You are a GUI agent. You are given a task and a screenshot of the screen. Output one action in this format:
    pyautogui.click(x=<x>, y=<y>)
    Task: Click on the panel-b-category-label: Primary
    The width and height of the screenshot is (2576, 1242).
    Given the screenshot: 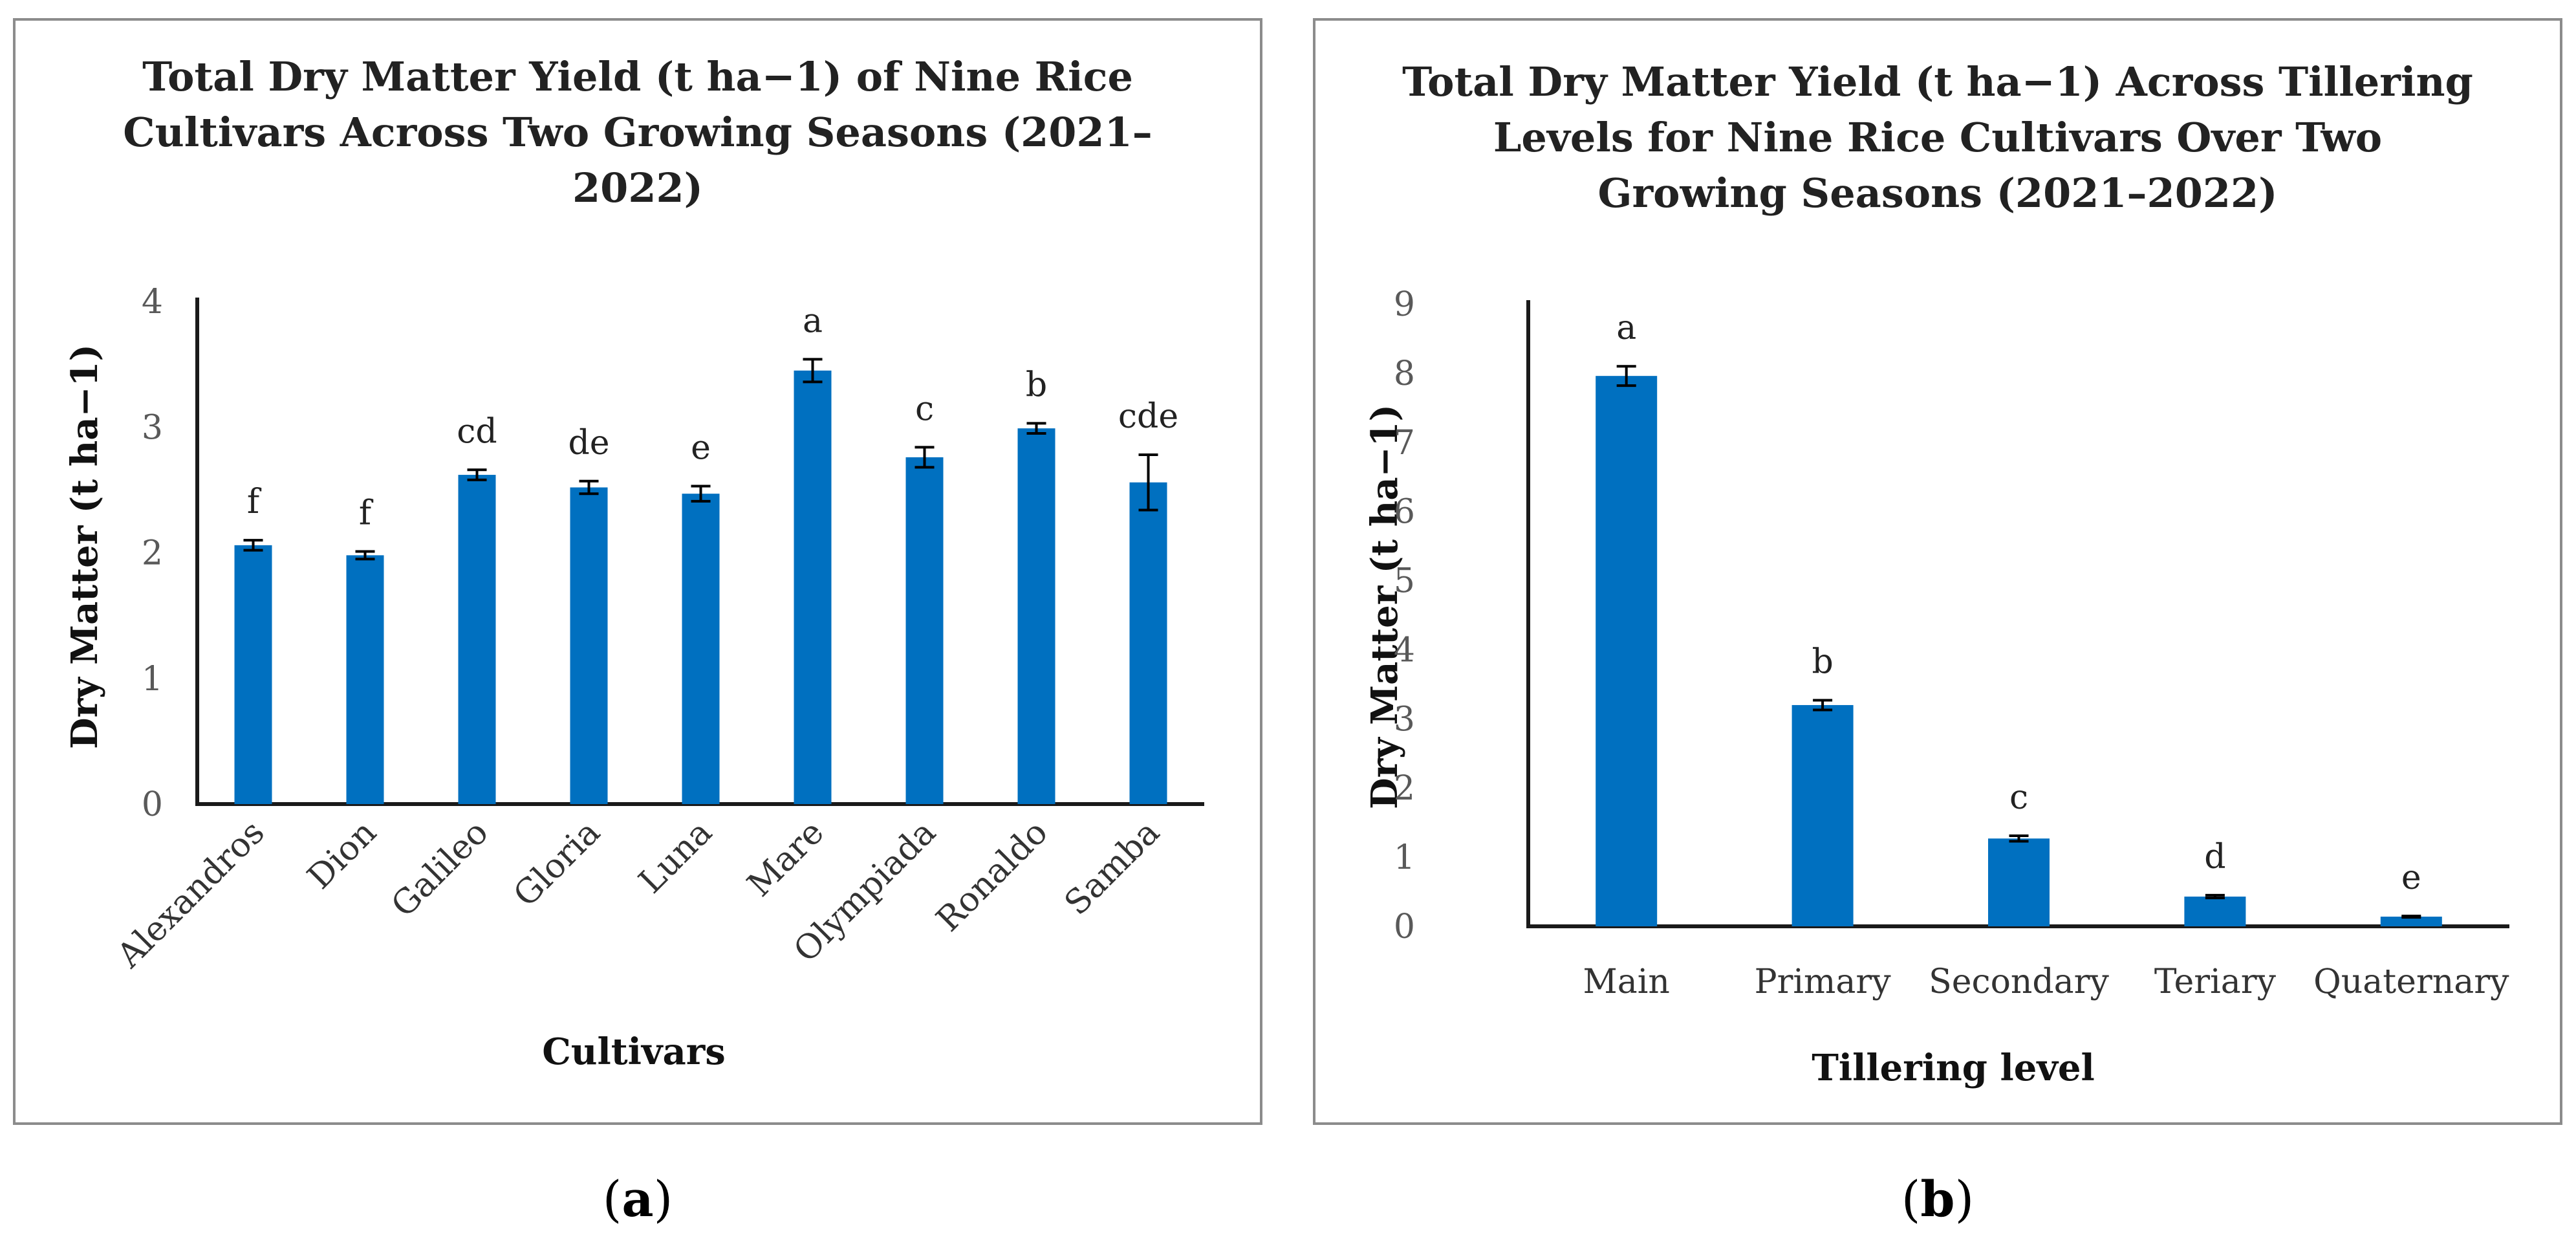 What is the action you would take?
    pyautogui.click(x=1823, y=982)
    